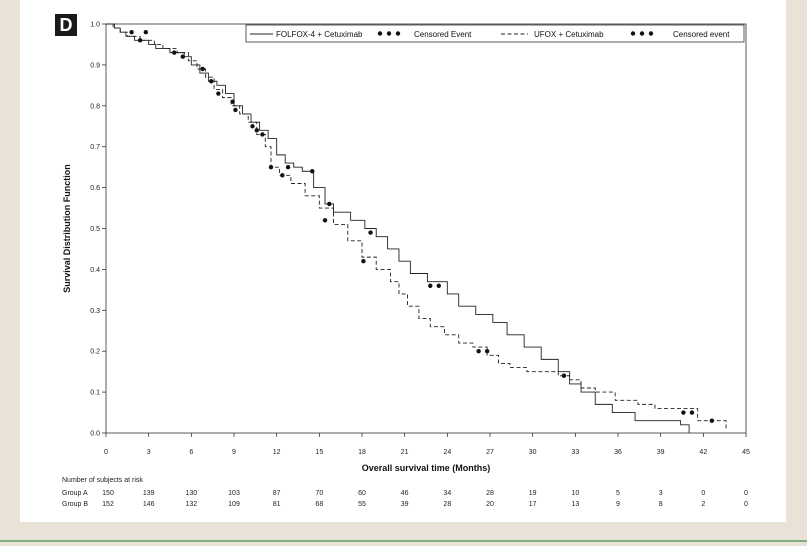 This screenshot has width=807, height=546. I want to click on x-tick-label: 21, so click(405, 452).